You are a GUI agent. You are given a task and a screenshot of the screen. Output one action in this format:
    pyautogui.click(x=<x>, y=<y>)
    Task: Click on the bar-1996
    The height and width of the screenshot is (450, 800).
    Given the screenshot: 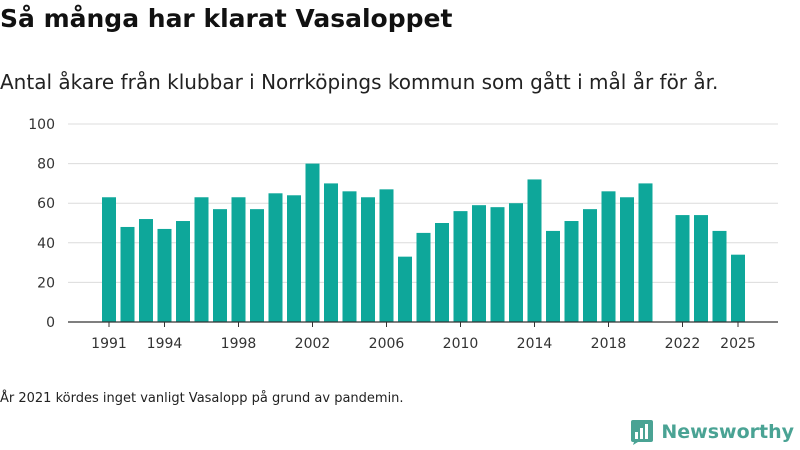 What is the action you would take?
    pyautogui.click(x=201, y=259)
    